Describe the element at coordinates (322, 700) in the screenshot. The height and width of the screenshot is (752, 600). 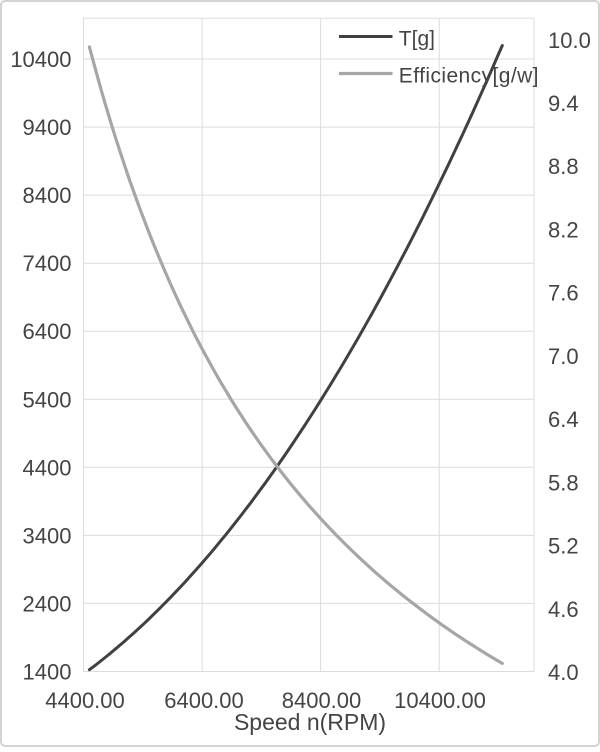
I see `svg-text: 8400.00` at that location.